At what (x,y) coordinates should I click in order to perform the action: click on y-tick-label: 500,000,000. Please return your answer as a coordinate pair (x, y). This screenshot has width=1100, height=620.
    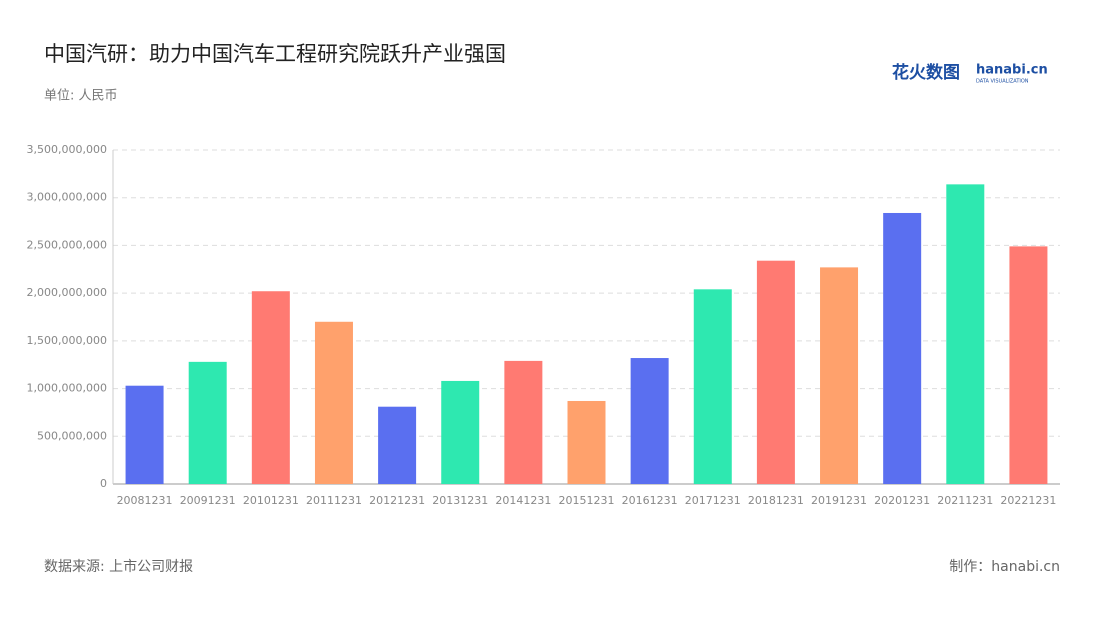
    Looking at the image, I should click on (72, 435).